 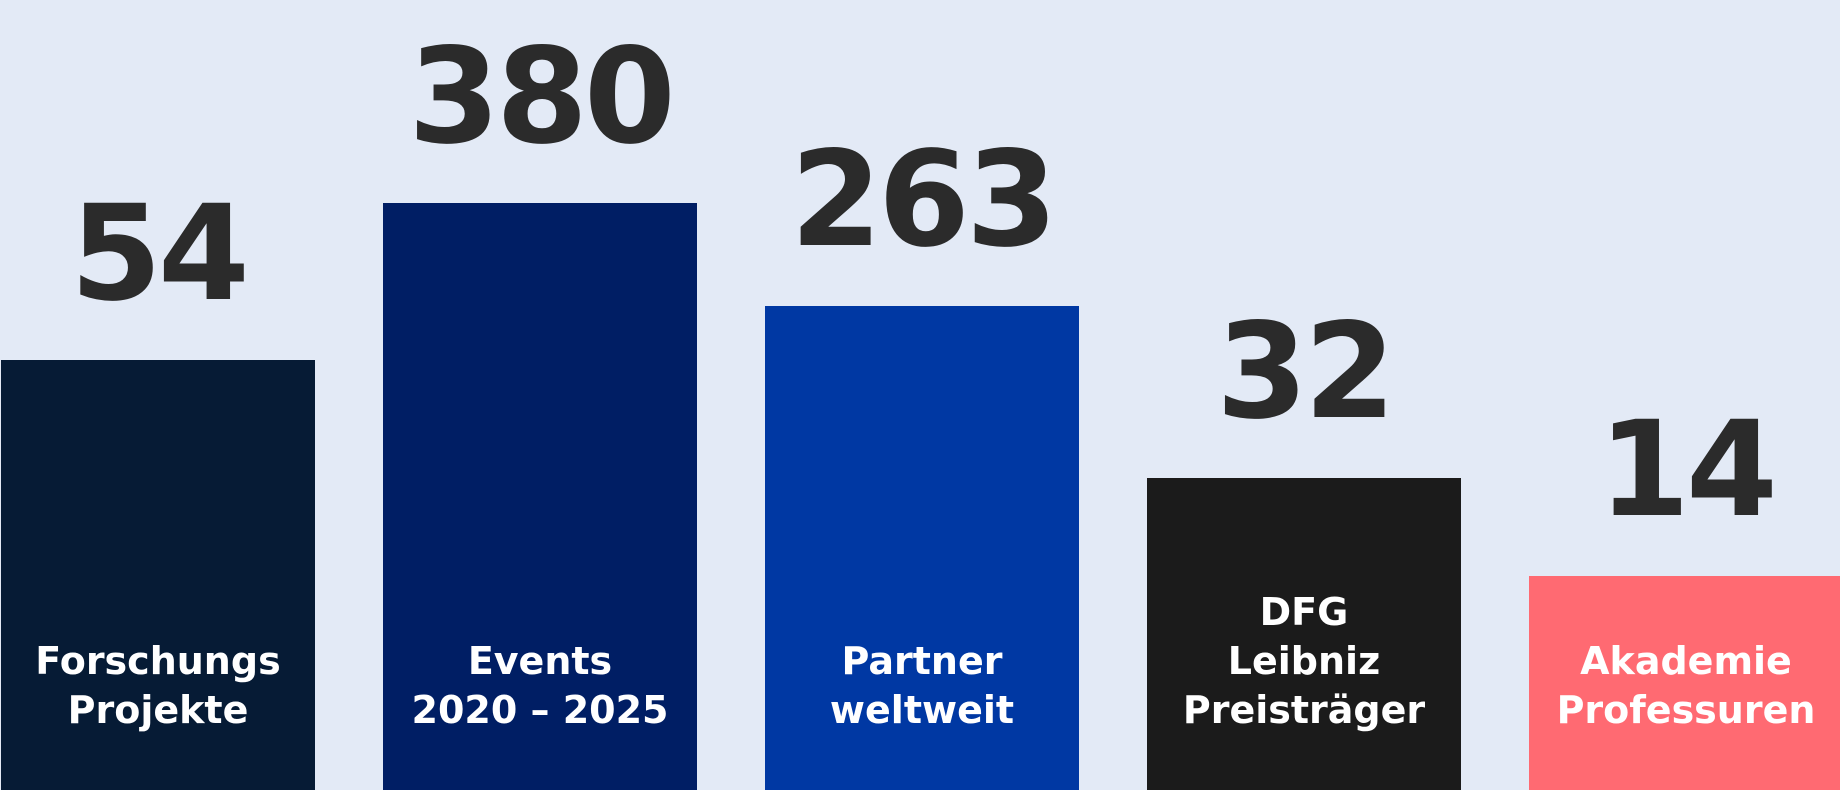 I want to click on category-label-4: DFG Leibniz Preisträger, so click(x=1304, y=661).